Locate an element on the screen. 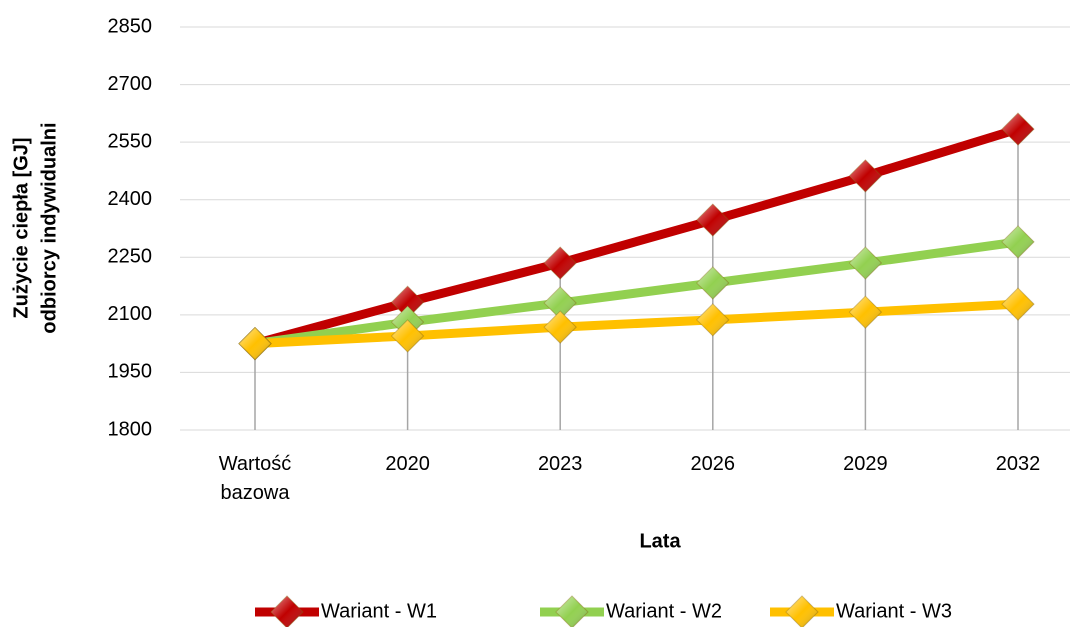 This screenshot has height=627, width=1081. y-axis-label: Zużycie ciepła [GJ] is located at coordinates (21, 227).